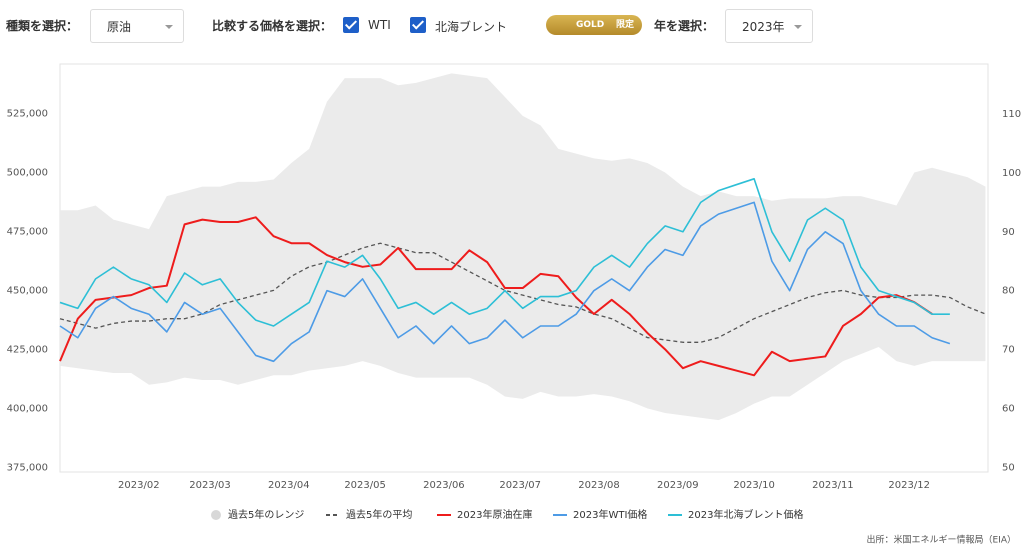 The width and height of the screenshot is (1024, 553). What do you see at coordinates (590, 25) in the screenshot?
I see `badge-text: GOLD` at bounding box center [590, 25].